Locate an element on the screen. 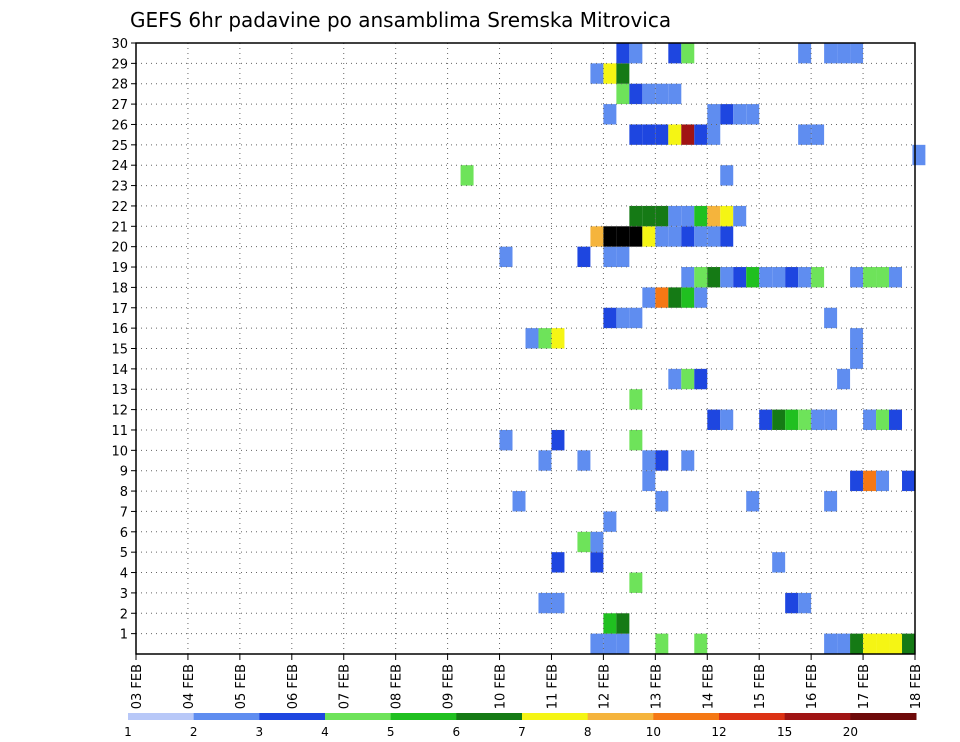 The width and height of the screenshot is (960, 742). x-tick-label: 17 FEB is located at coordinates (864, 686).